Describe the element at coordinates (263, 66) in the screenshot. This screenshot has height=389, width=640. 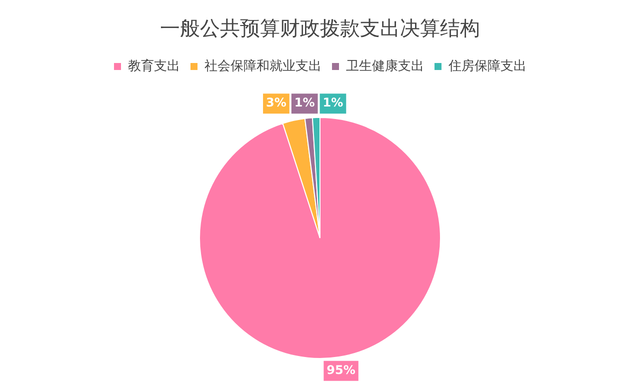
I see `legend-label: 社会保障和就业支出` at that location.